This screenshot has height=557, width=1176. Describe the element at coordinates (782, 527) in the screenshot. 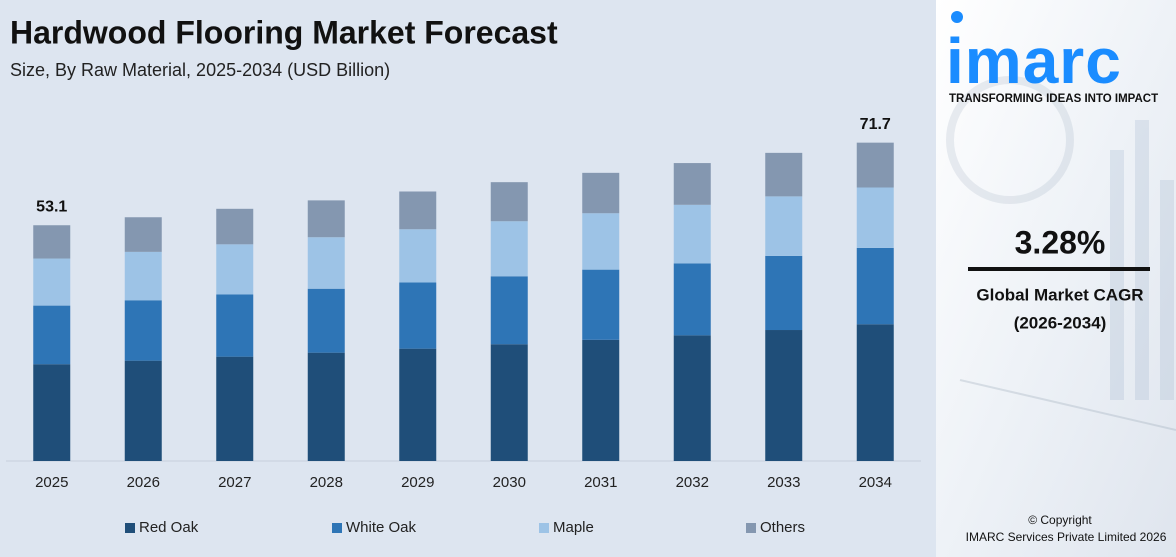

I see `legend-label: Others` at that location.